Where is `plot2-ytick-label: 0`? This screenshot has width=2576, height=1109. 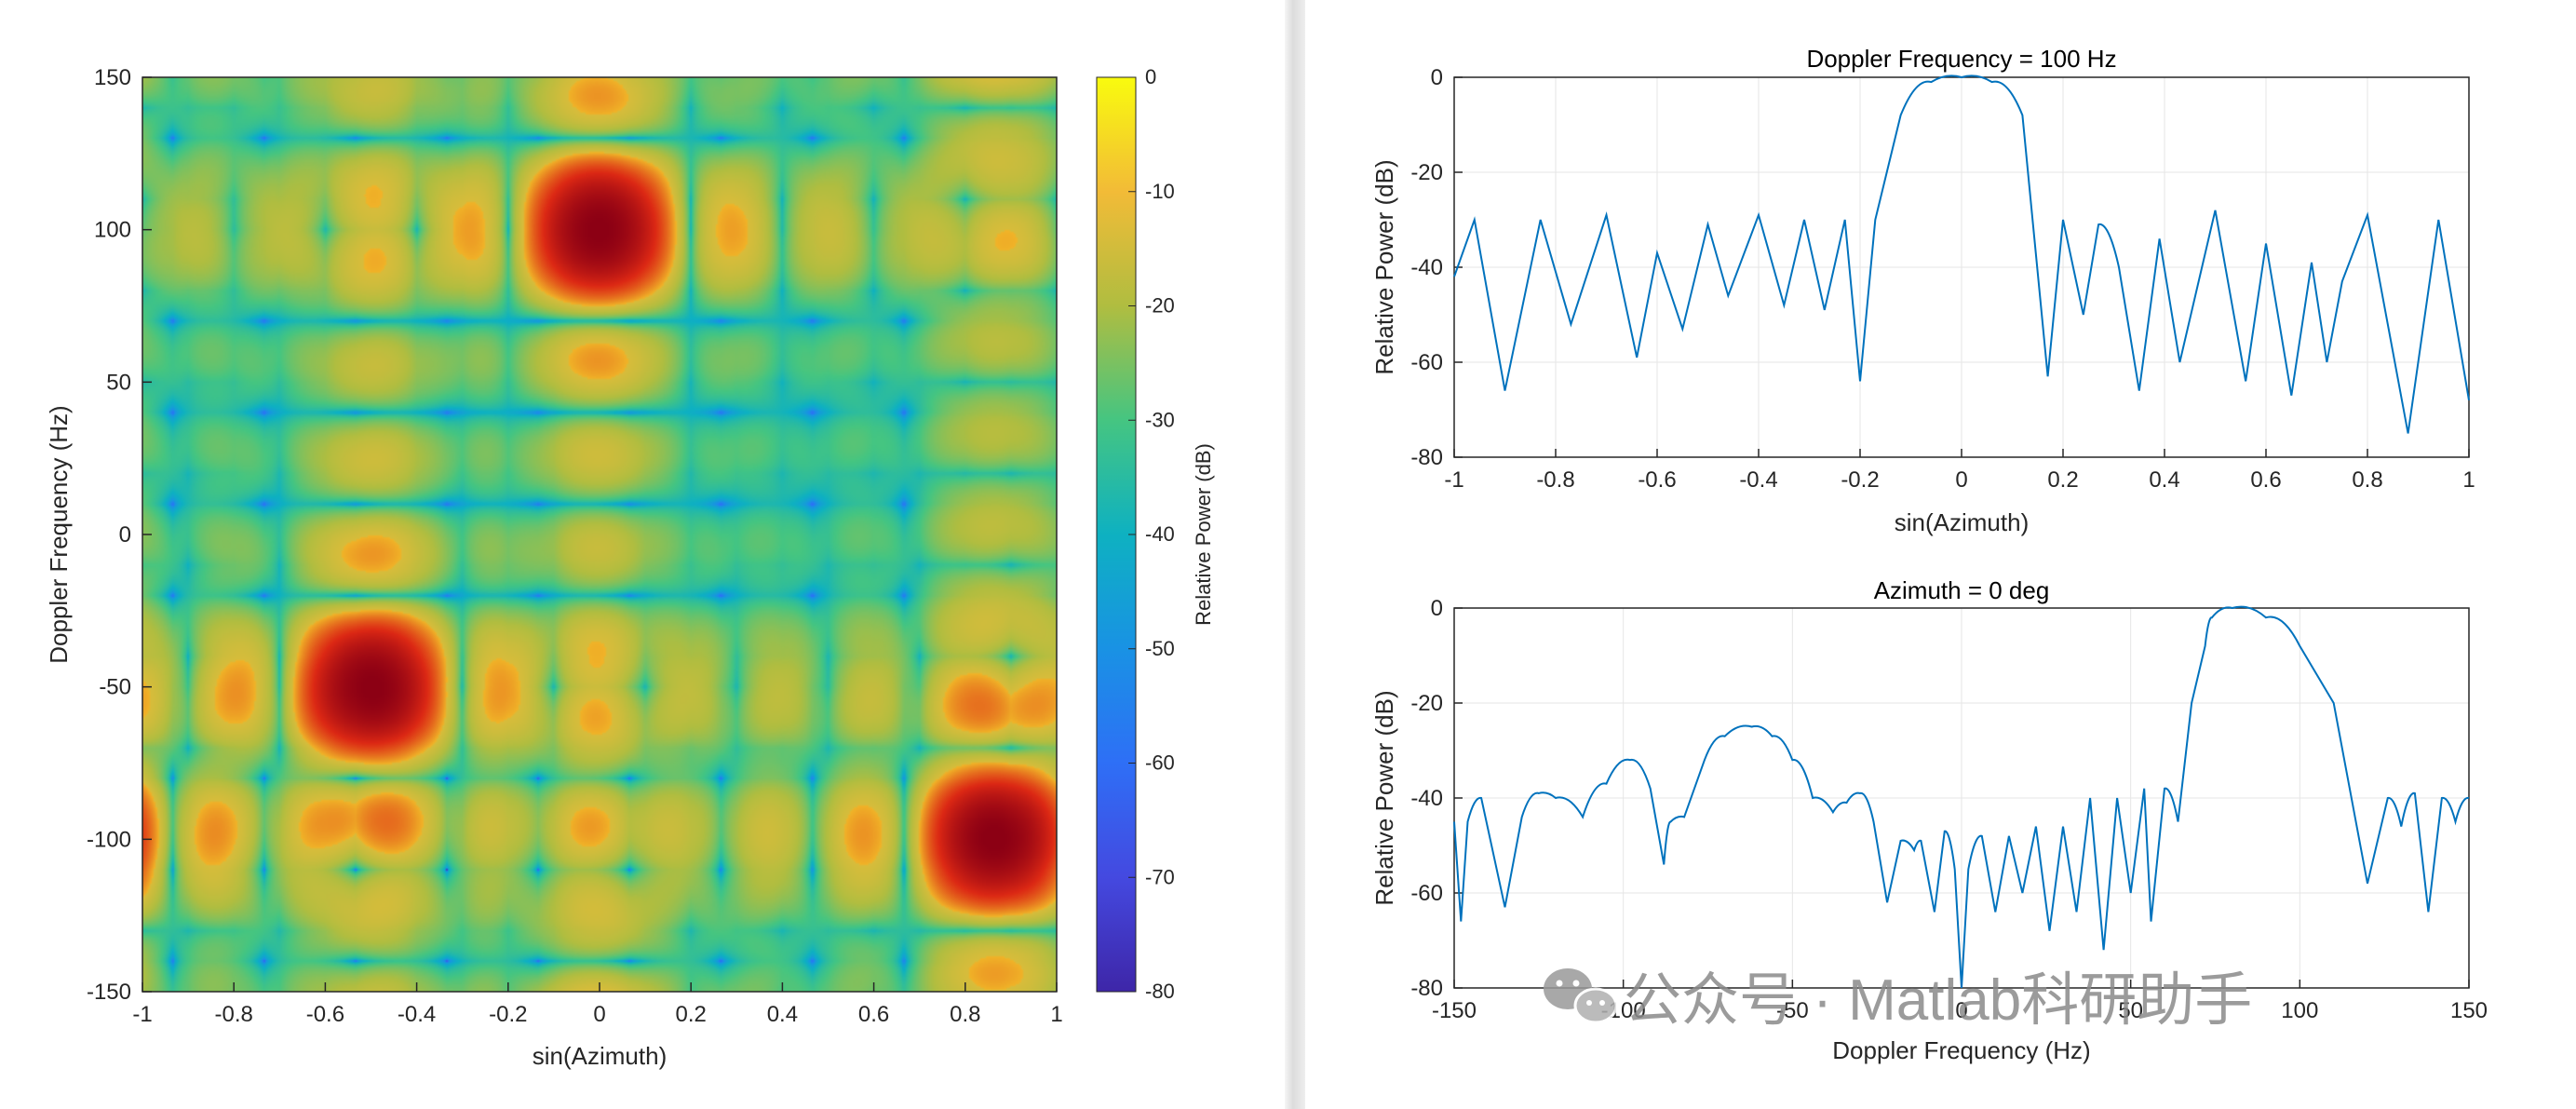 plot2-ytick-label: 0 is located at coordinates (1437, 609).